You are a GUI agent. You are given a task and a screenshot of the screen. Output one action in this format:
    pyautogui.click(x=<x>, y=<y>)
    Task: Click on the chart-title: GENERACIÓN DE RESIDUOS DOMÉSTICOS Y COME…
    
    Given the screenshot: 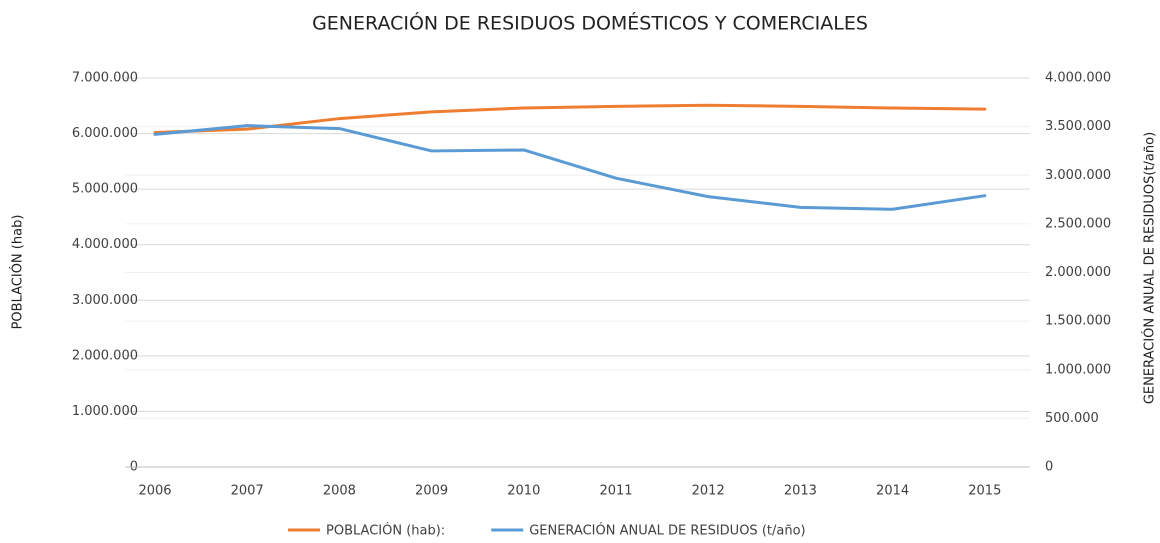 What is the action you would take?
    pyautogui.click(x=590, y=23)
    